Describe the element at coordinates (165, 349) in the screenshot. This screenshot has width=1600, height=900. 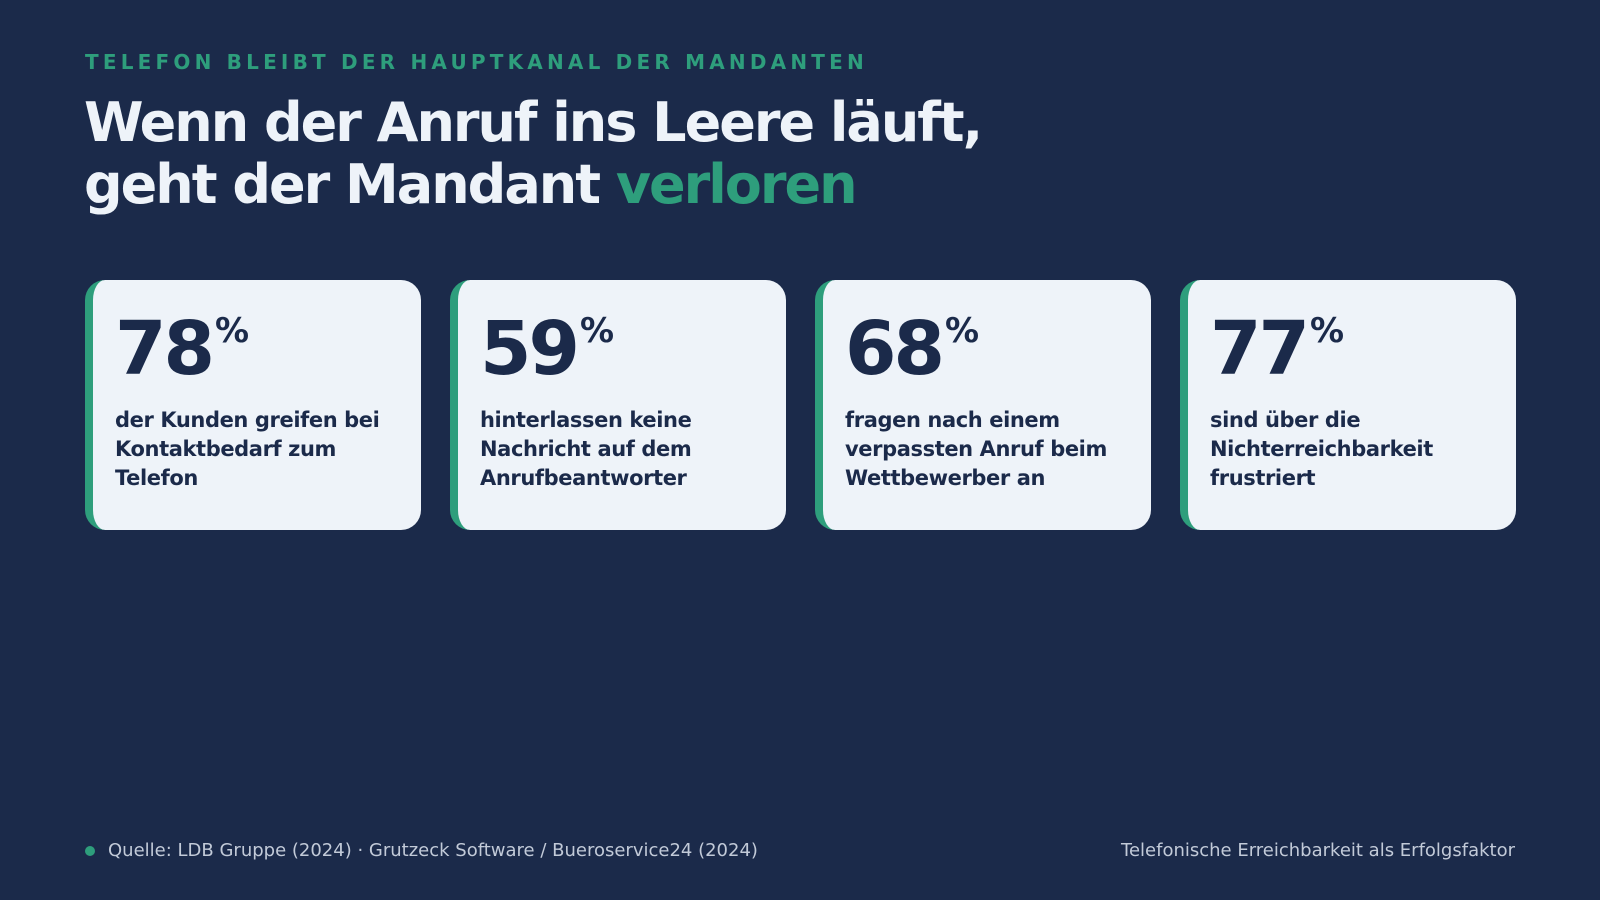
I see `stat-value: 78` at that location.